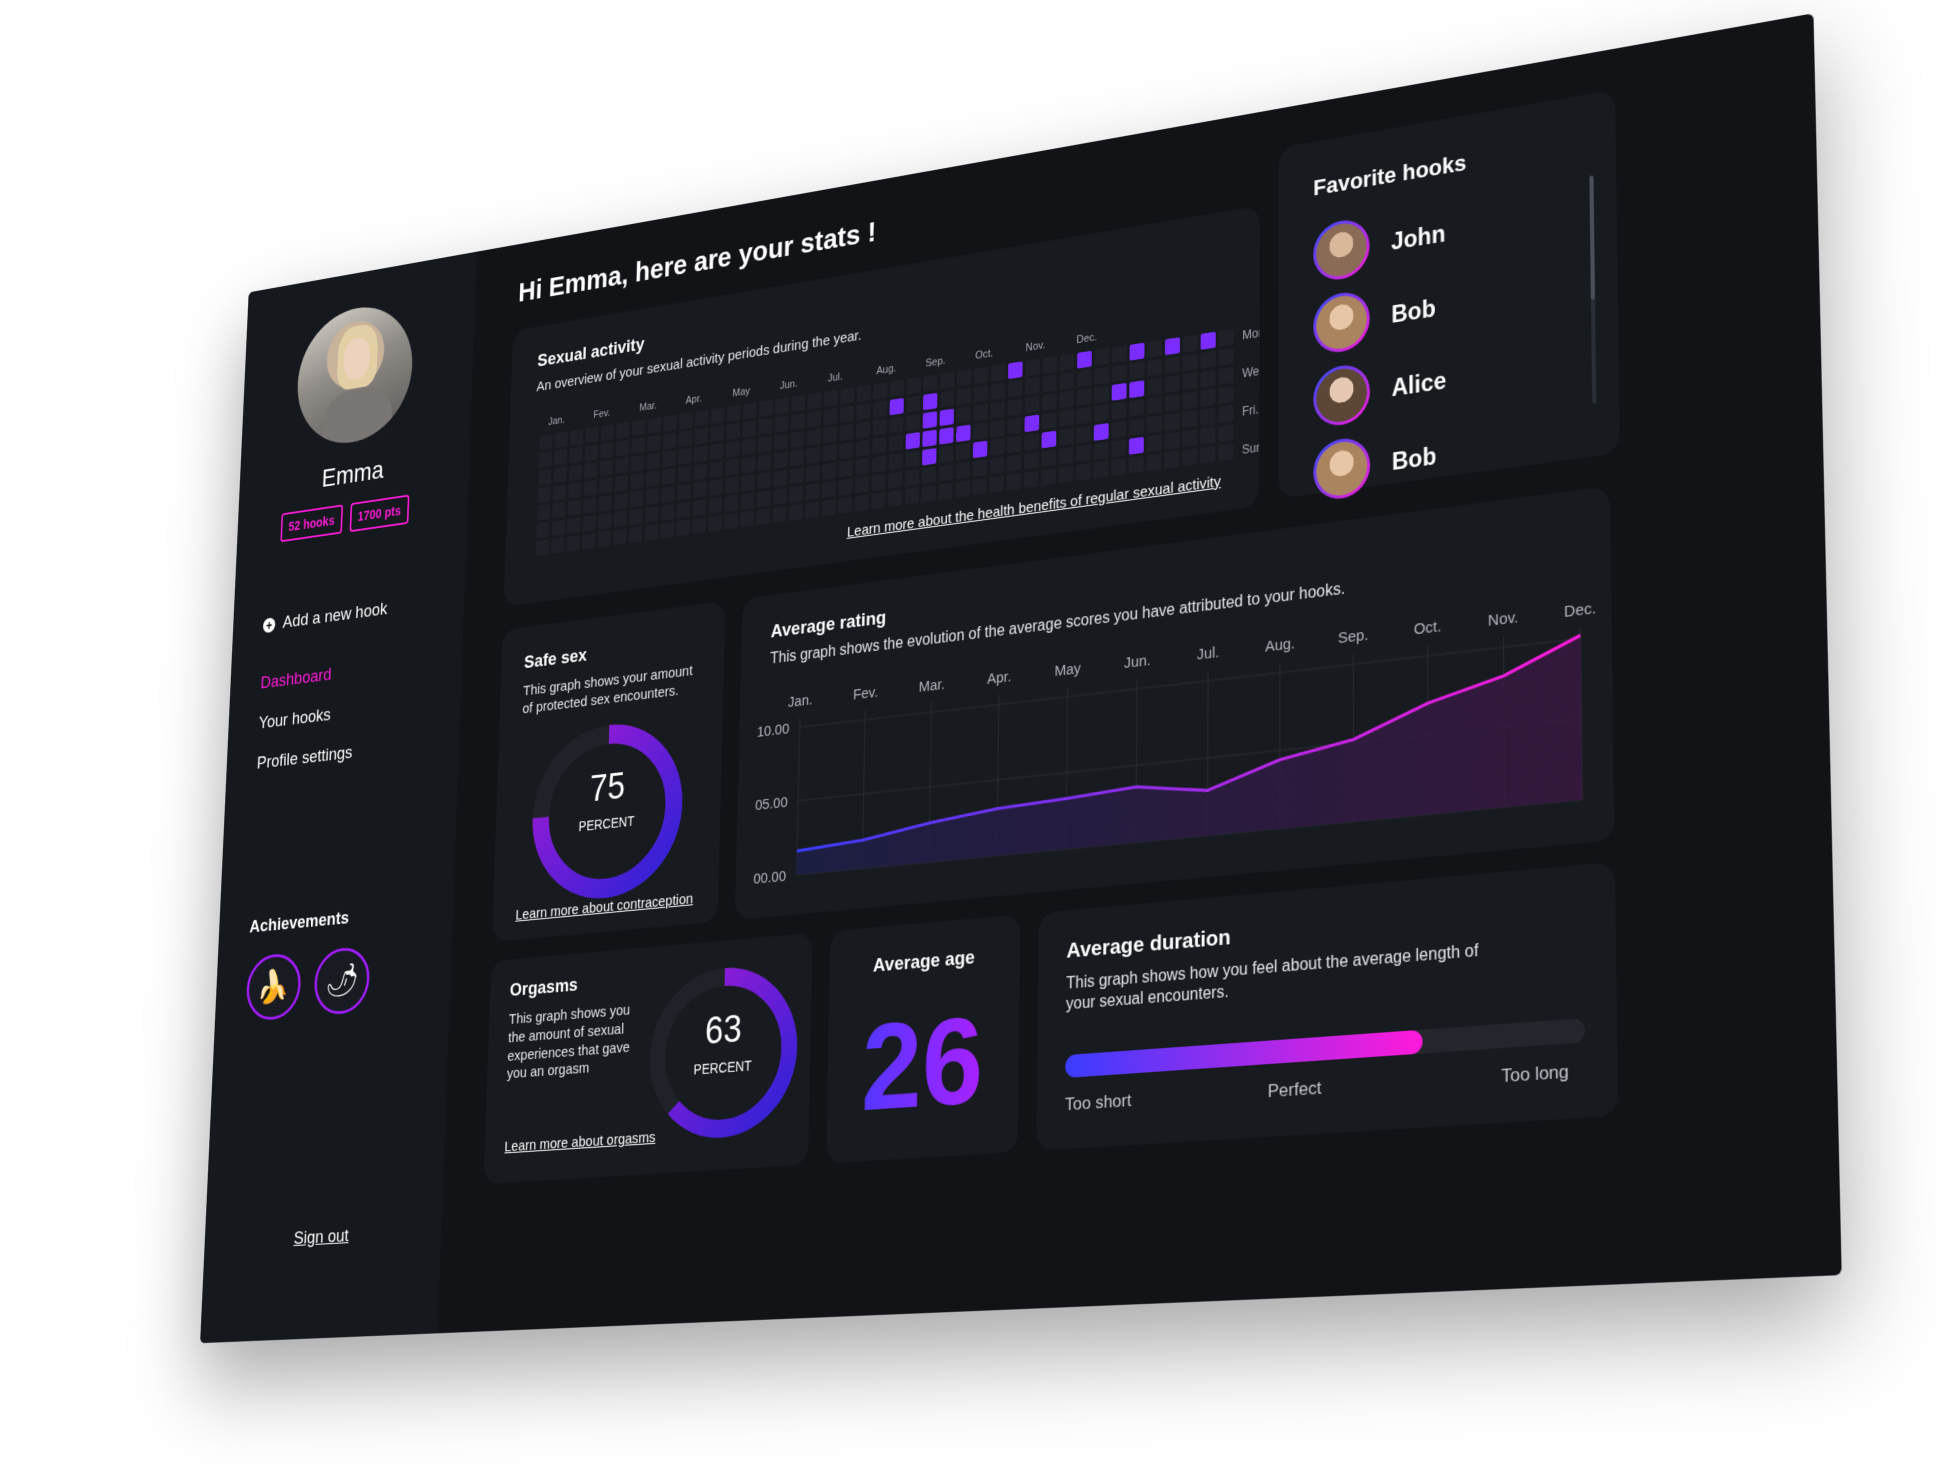 This screenshot has width=1936, height=1469. What do you see at coordinates (269, 625) in the screenshot?
I see `plus-icon: +` at bounding box center [269, 625].